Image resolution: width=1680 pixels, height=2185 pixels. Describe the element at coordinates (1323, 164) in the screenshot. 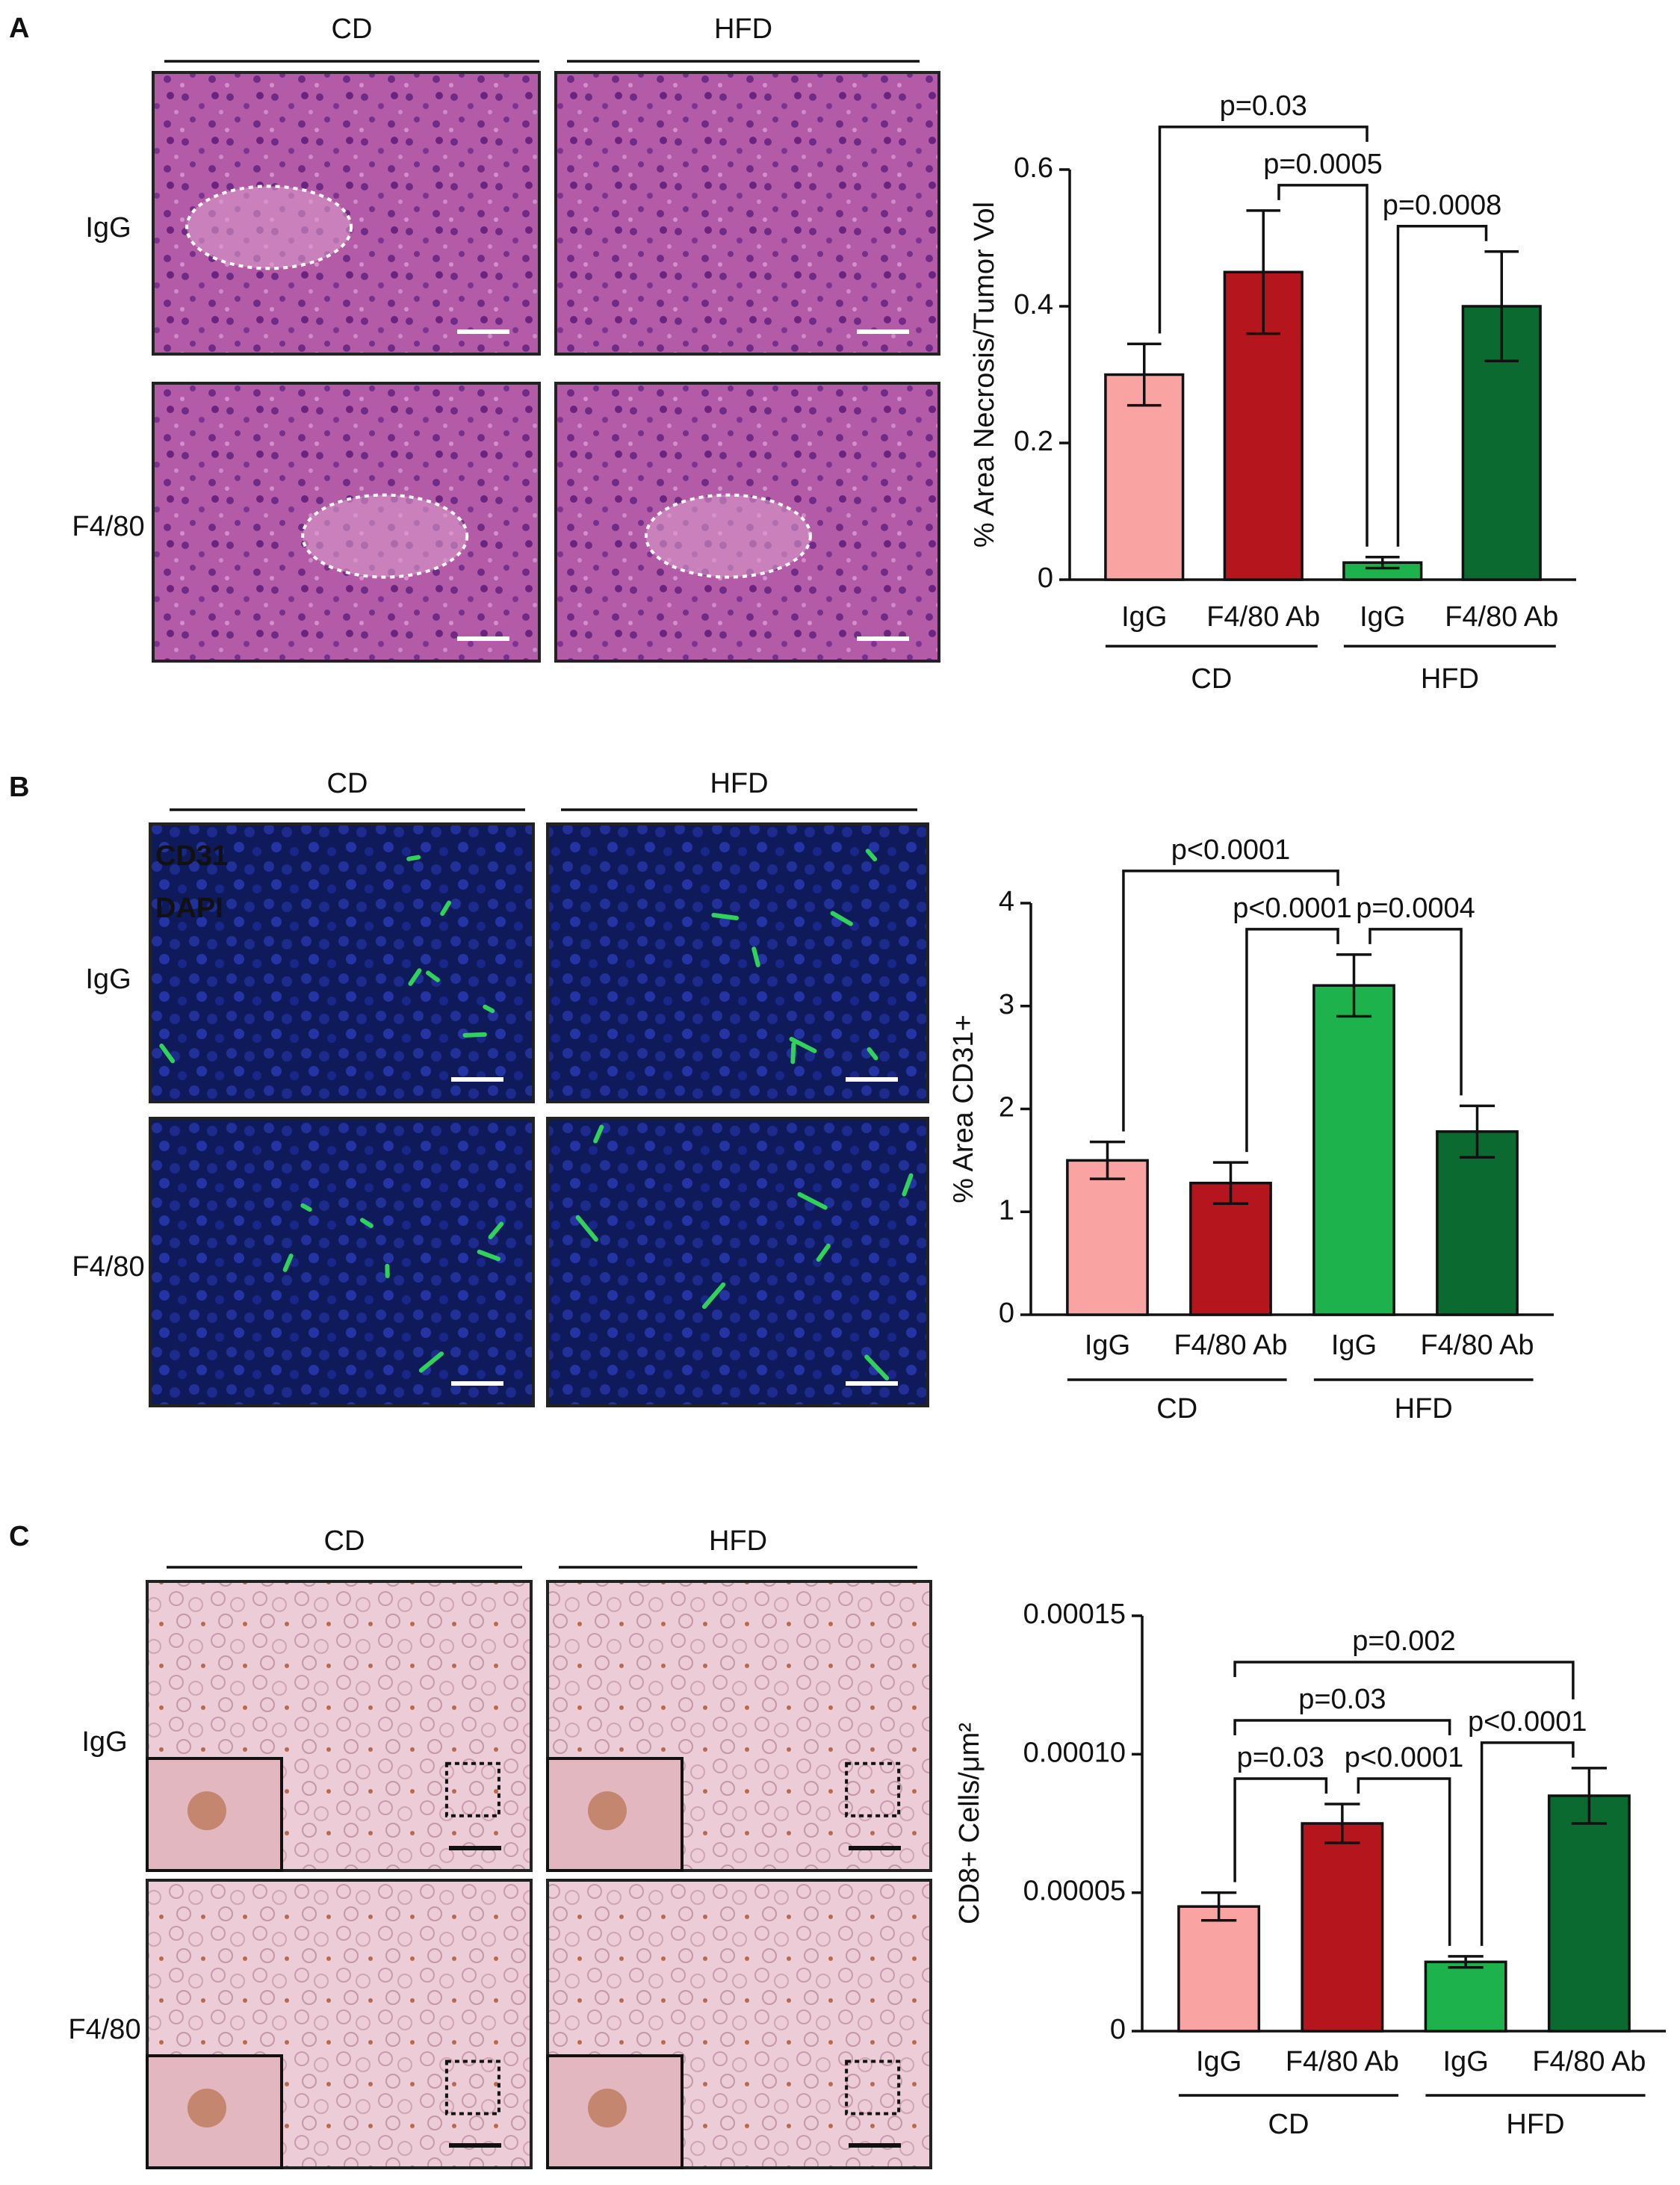

I see `p-value: p=0.0005` at that location.